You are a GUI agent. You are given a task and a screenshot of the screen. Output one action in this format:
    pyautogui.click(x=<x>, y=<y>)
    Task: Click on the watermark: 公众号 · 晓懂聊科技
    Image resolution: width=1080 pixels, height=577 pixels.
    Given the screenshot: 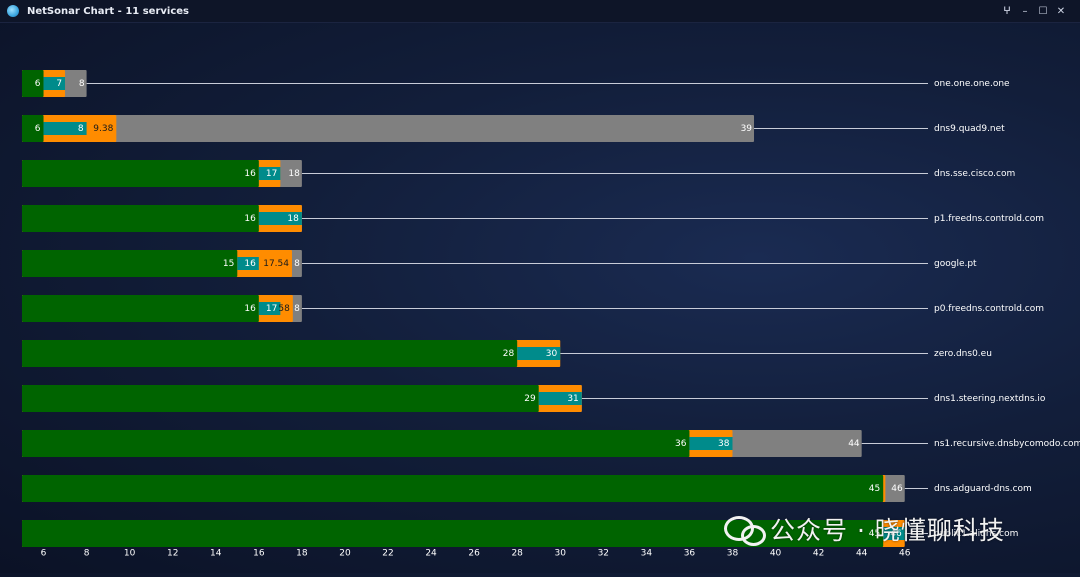 What is the action you would take?
    pyautogui.click(x=864, y=529)
    